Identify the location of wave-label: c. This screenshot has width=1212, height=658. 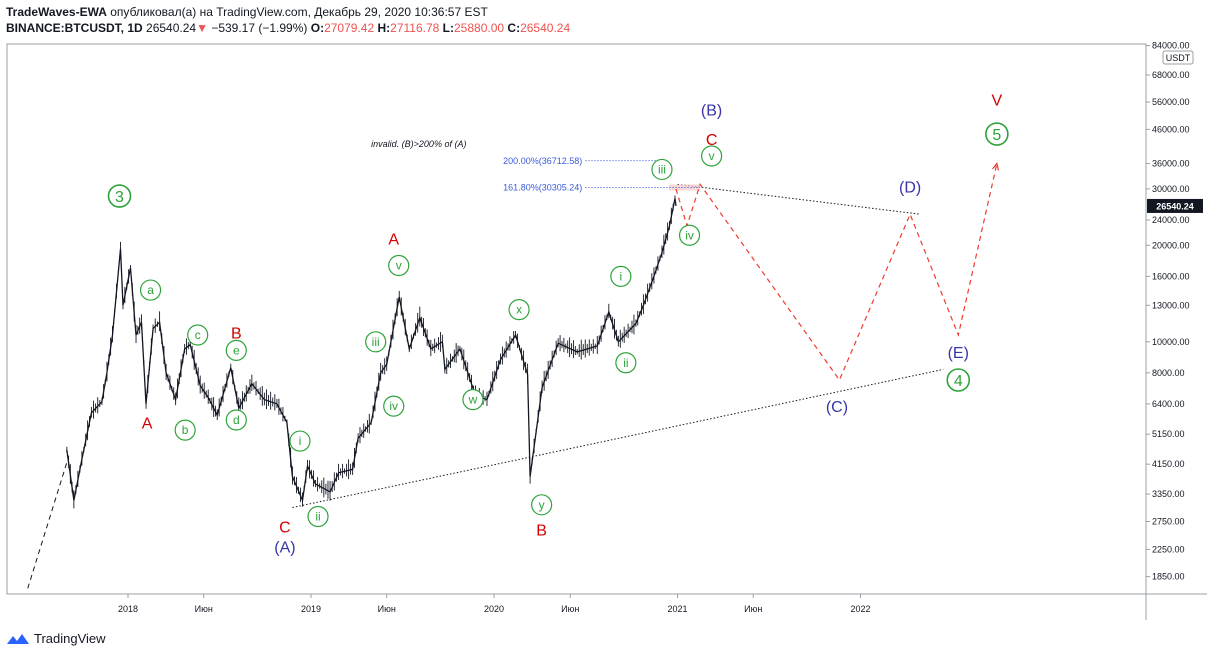
(198, 335).